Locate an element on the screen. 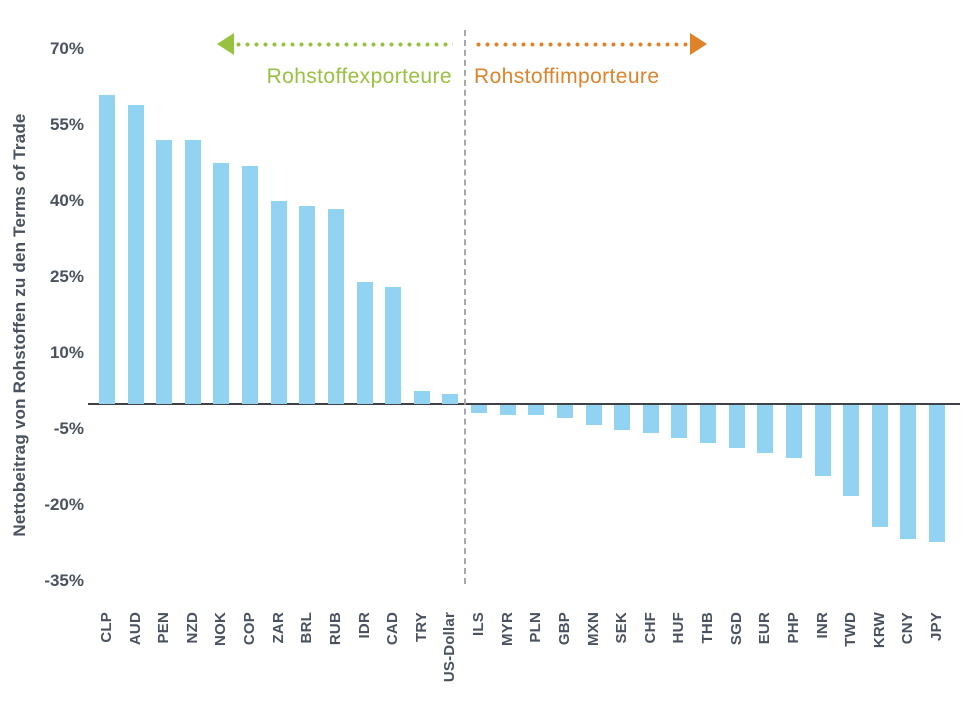 The width and height of the screenshot is (975, 725). xlabel-NOK: NOK is located at coordinates (221, 629).